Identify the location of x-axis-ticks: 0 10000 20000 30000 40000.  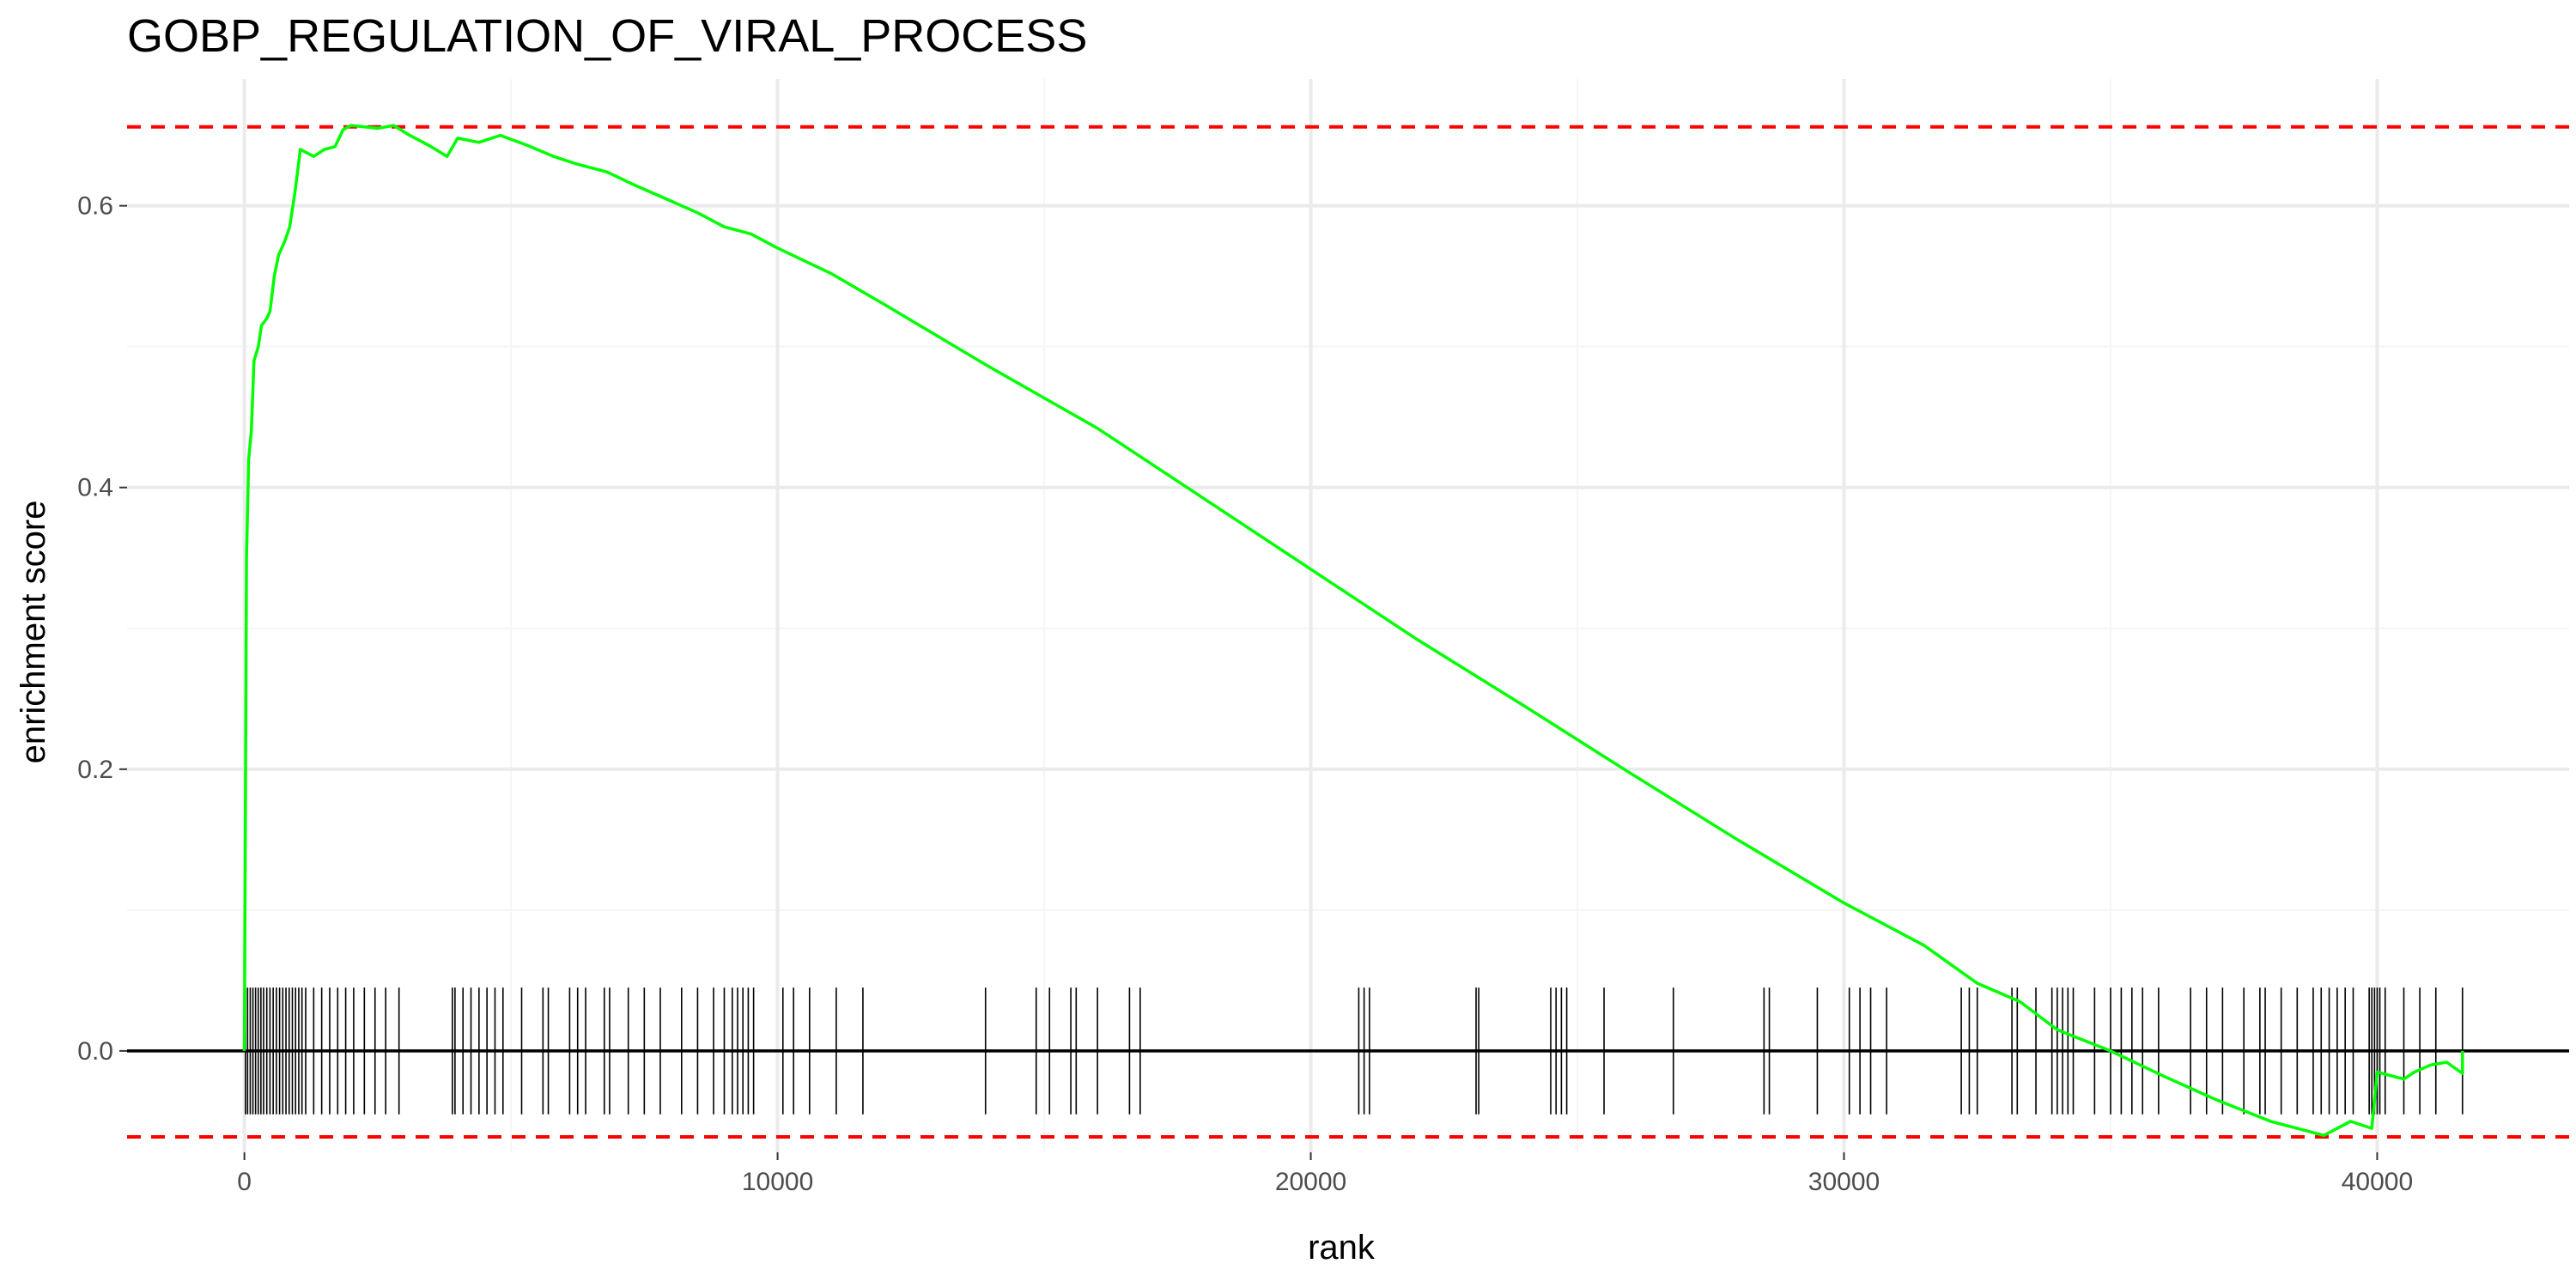
(1325, 1174).